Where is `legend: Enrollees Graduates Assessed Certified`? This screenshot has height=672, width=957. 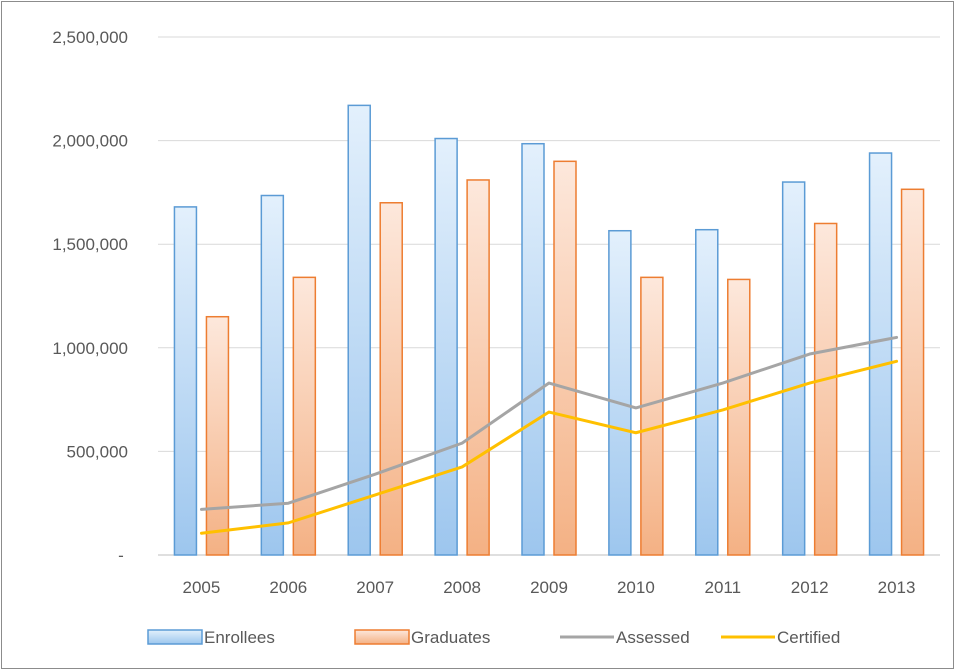
legend: Enrollees Graduates Assessed Certified is located at coordinates (493, 637).